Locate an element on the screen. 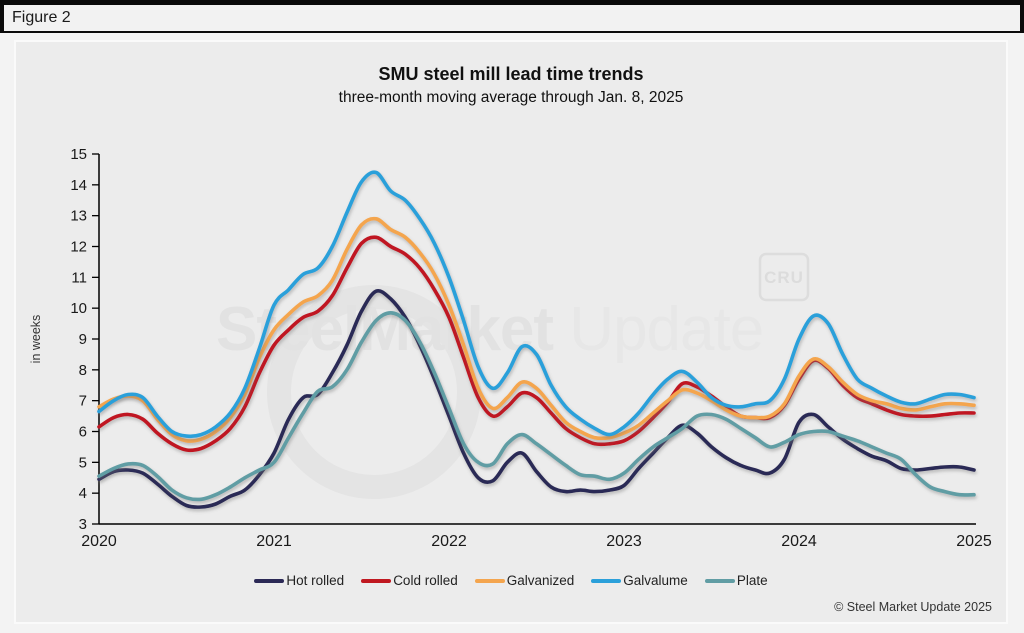 Image resolution: width=1024 pixels, height=633 pixels. cru-watermark-text: CRU is located at coordinates (784, 277).